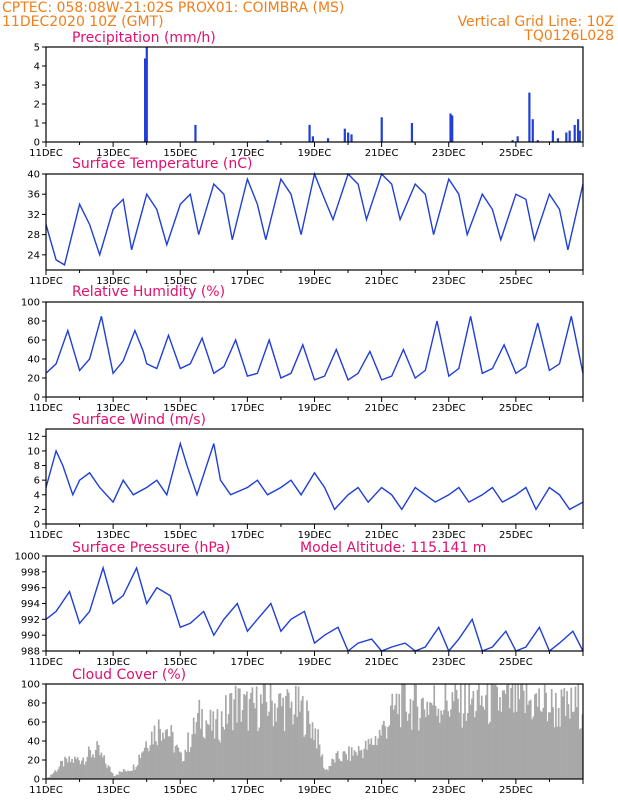 The width and height of the screenshot is (618, 800). I want to click on precip-xtick-label: 13DEC, so click(113, 153).